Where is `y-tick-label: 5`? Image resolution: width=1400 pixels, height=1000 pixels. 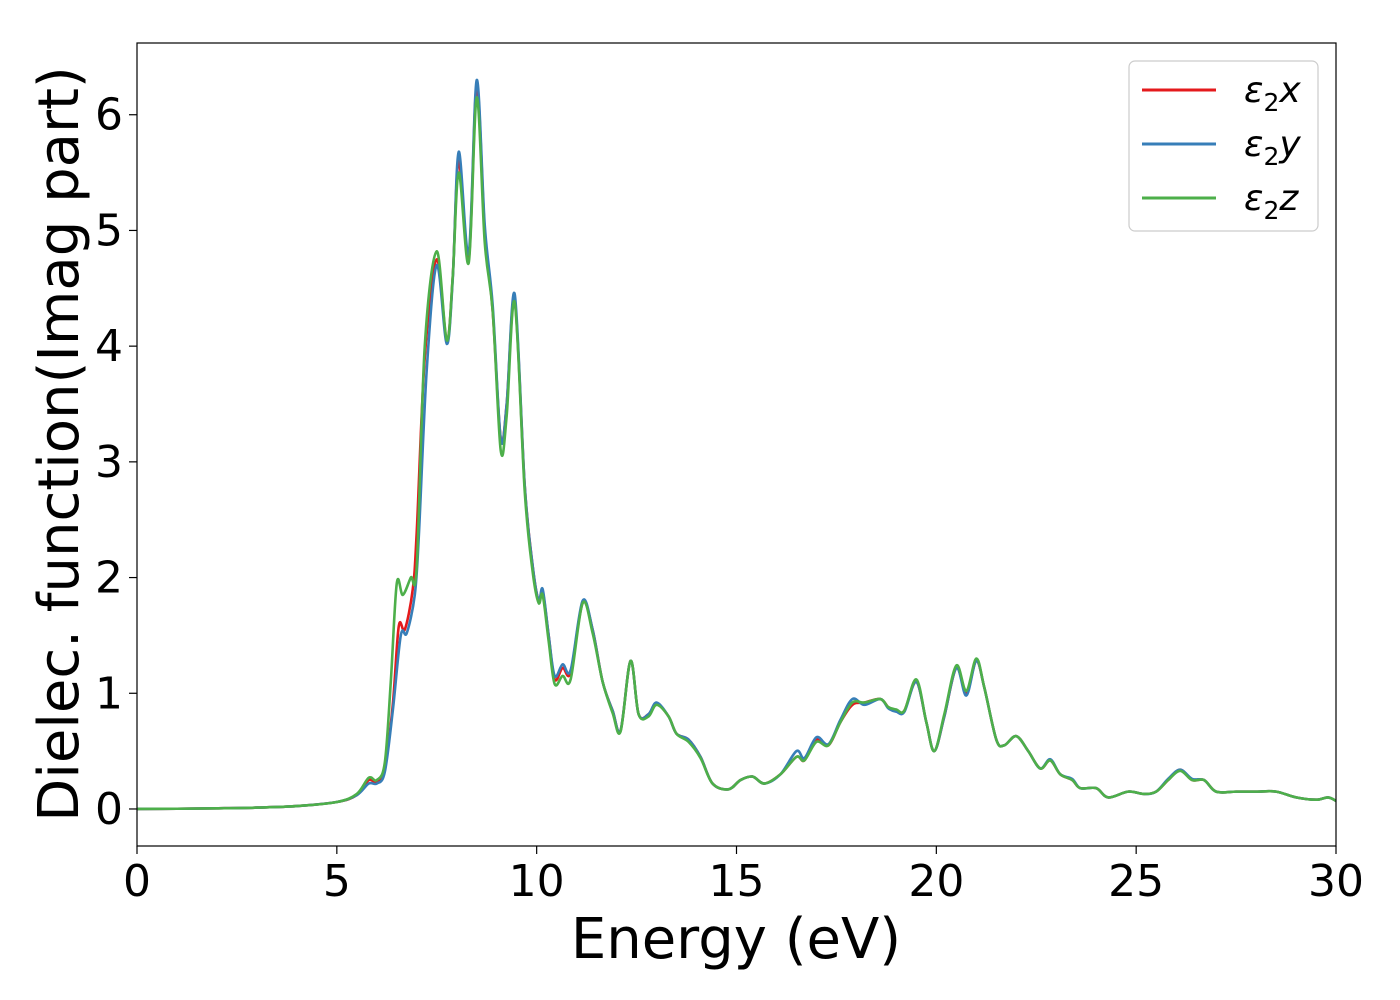 y-tick-label: 5 is located at coordinates (109, 230).